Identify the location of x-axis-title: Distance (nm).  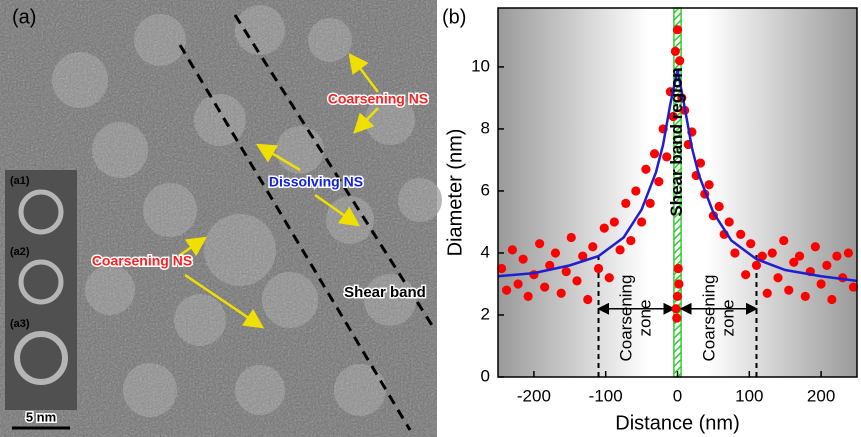
(677, 423).